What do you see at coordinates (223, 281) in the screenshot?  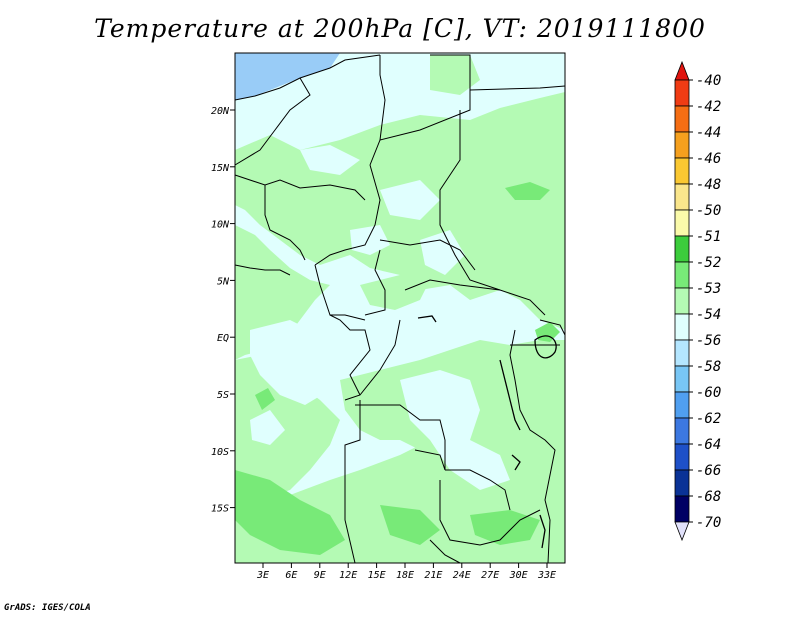 I see `lat-tick-label: 5N` at bounding box center [223, 281].